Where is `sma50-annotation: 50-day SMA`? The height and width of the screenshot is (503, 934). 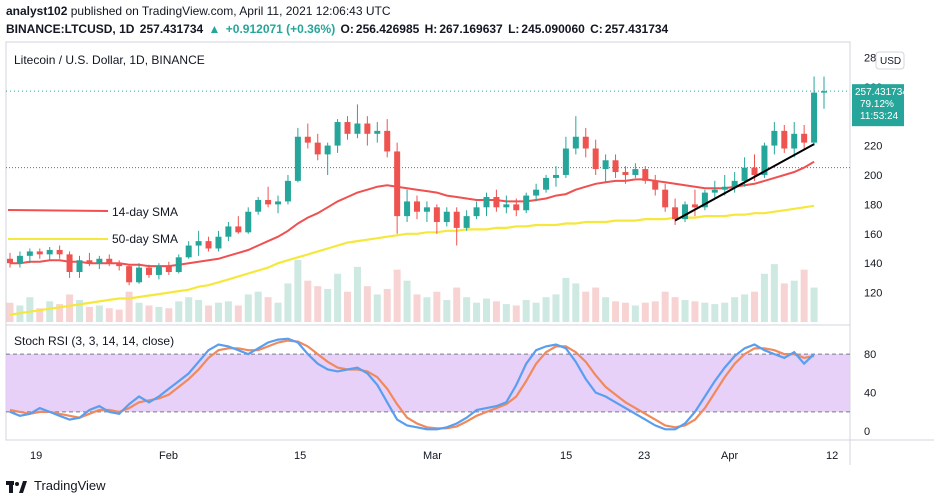
sma50-annotation: 50-day SMA is located at coordinates (145, 239).